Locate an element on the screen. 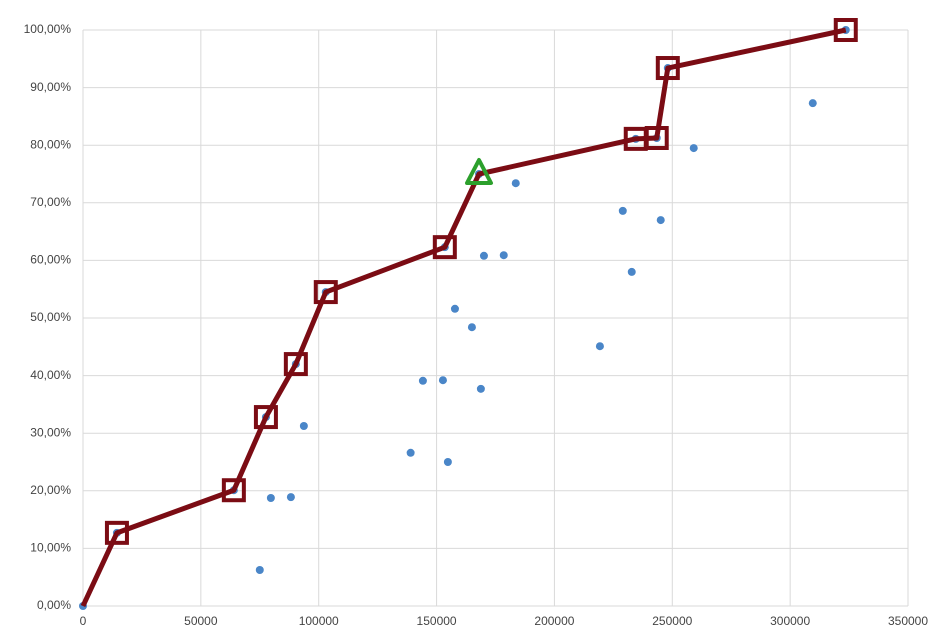  y-tick-label: 80,00% is located at coordinates (50, 144).